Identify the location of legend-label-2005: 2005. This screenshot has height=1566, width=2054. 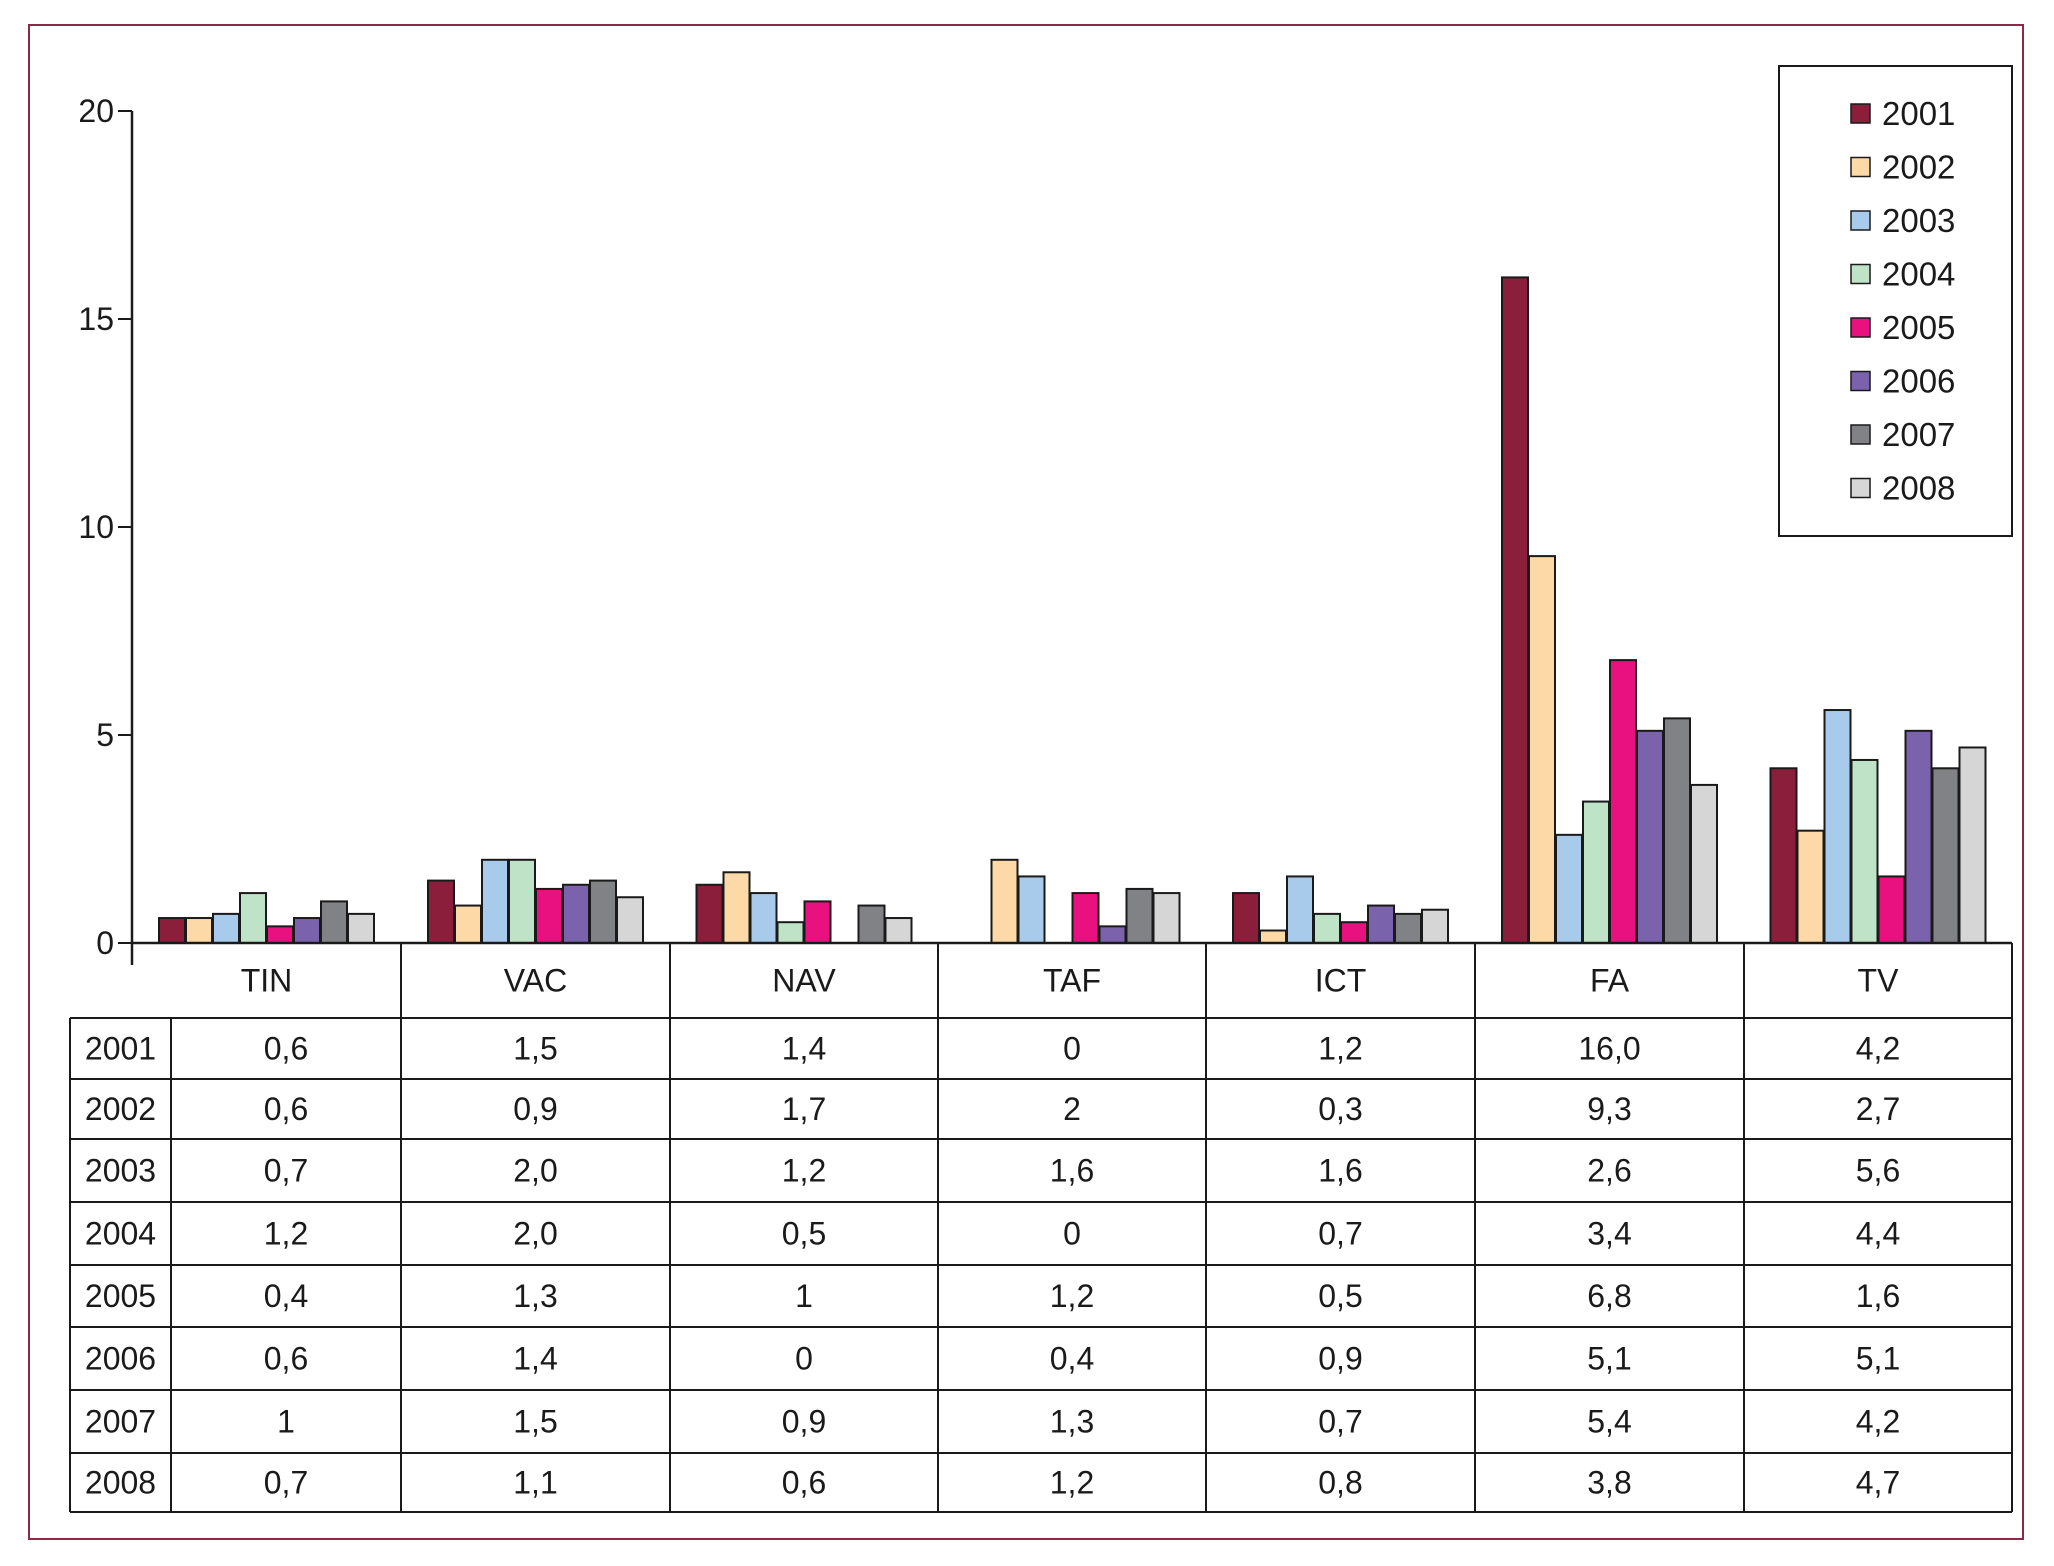
(1918, 327).